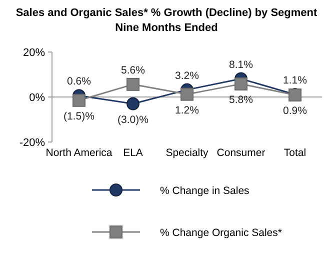 This screenshot has height=266, width=333. What do you see at coordinates (133, 153) in the screenshot?
I see `x-tick-label: ELA` at bounding box center [133, 153].